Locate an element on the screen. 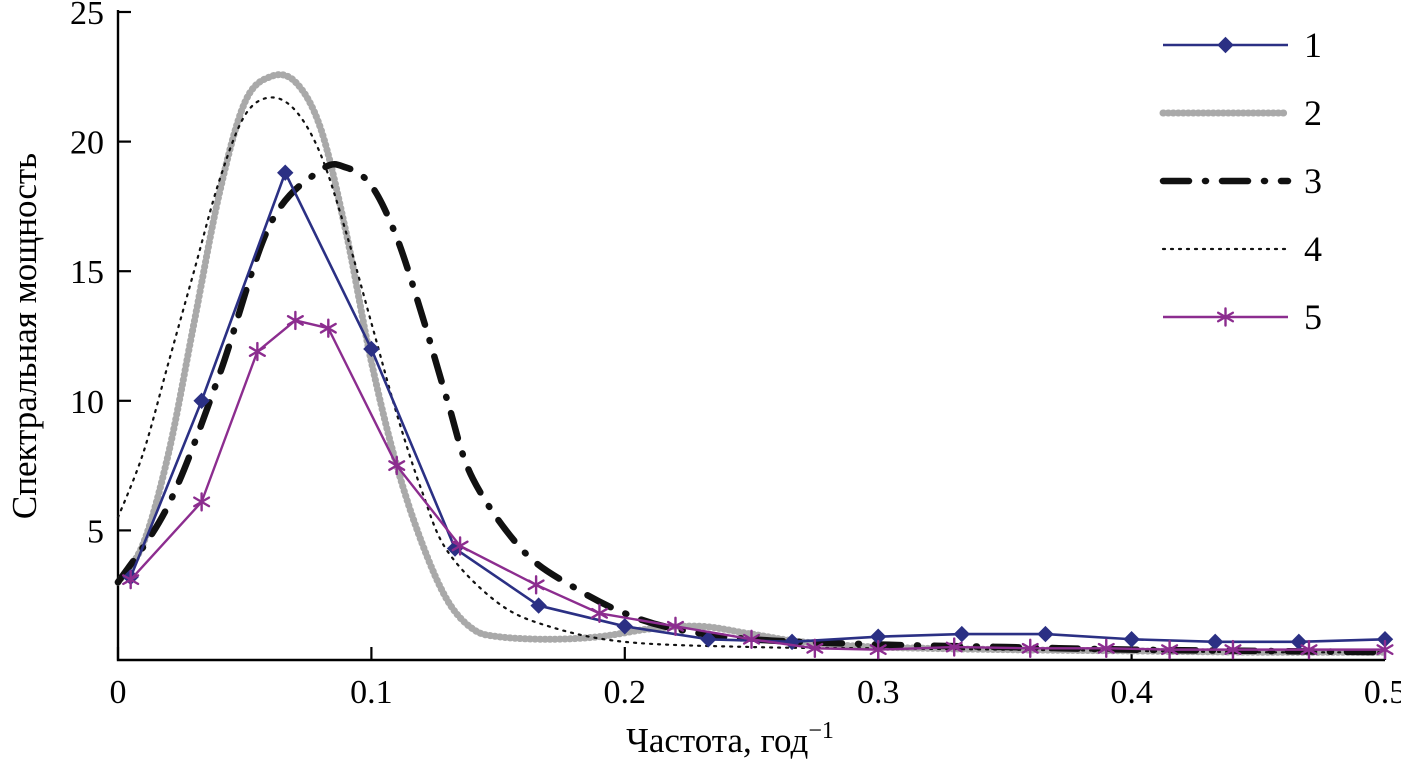 Image resolution: width=1401 pixels, height=767 pixels. x-tick-label: 0.5 is located at coordinates (1382, 692).